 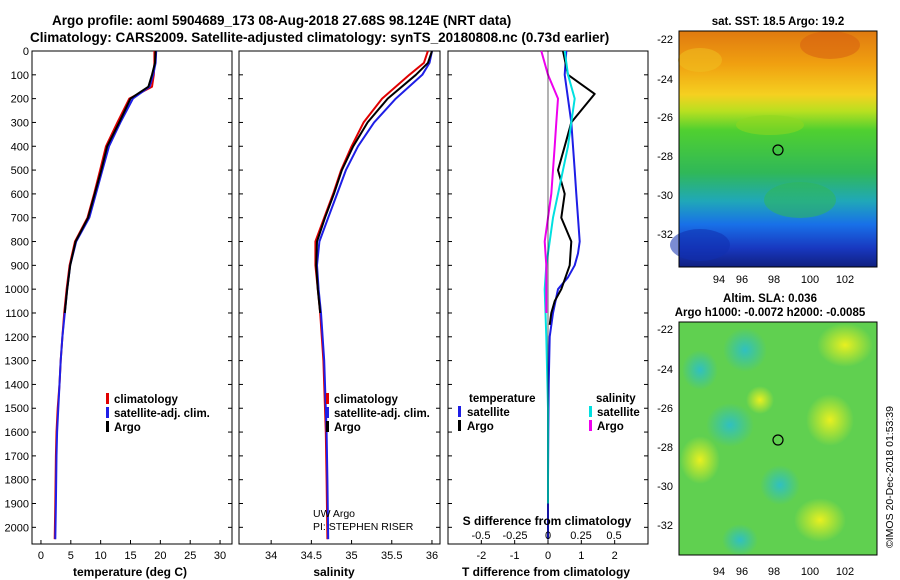 What do you see at coordinates (778, 22) in the screenshot?
I see `sst-map-title: sat. SST: 18.5 Argo: 19.2` at bounding box center [778, 22].